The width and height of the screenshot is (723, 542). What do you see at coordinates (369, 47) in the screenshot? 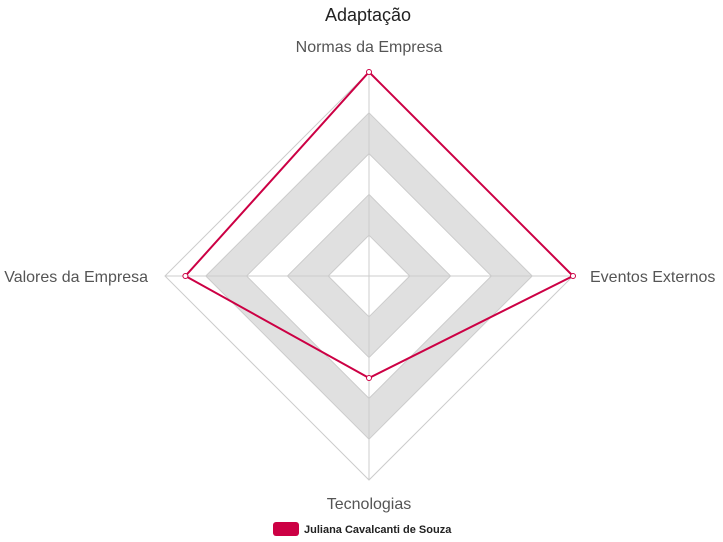
I see `axis-label: Normas da Empresa` at bounding box center [369, 47].